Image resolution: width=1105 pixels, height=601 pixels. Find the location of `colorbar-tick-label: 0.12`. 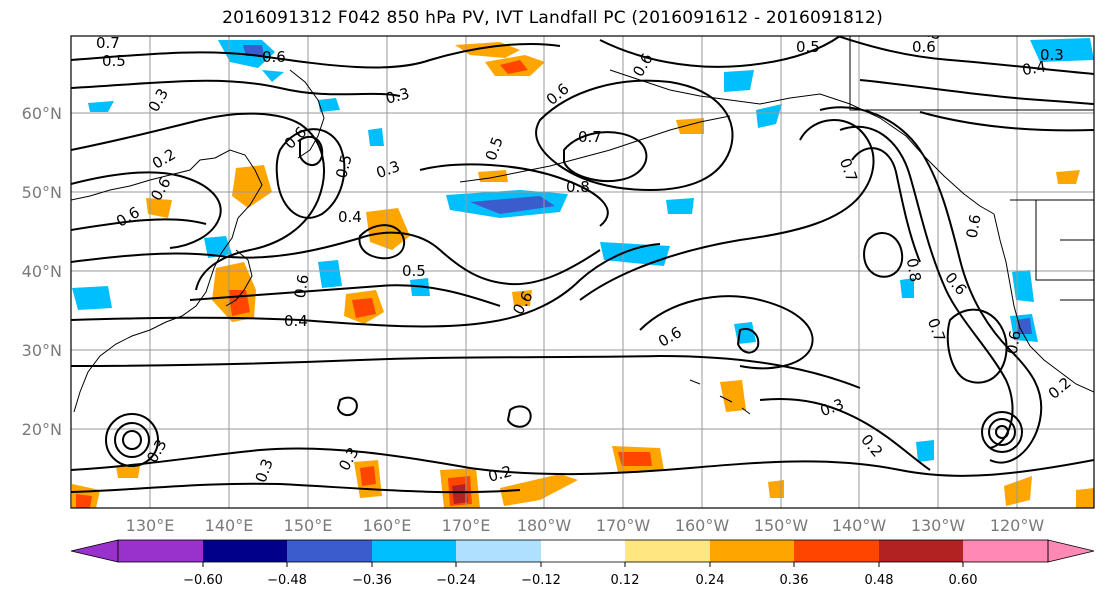

colorbar-tick-label: 0.12 is located at coordinates (625, 580).